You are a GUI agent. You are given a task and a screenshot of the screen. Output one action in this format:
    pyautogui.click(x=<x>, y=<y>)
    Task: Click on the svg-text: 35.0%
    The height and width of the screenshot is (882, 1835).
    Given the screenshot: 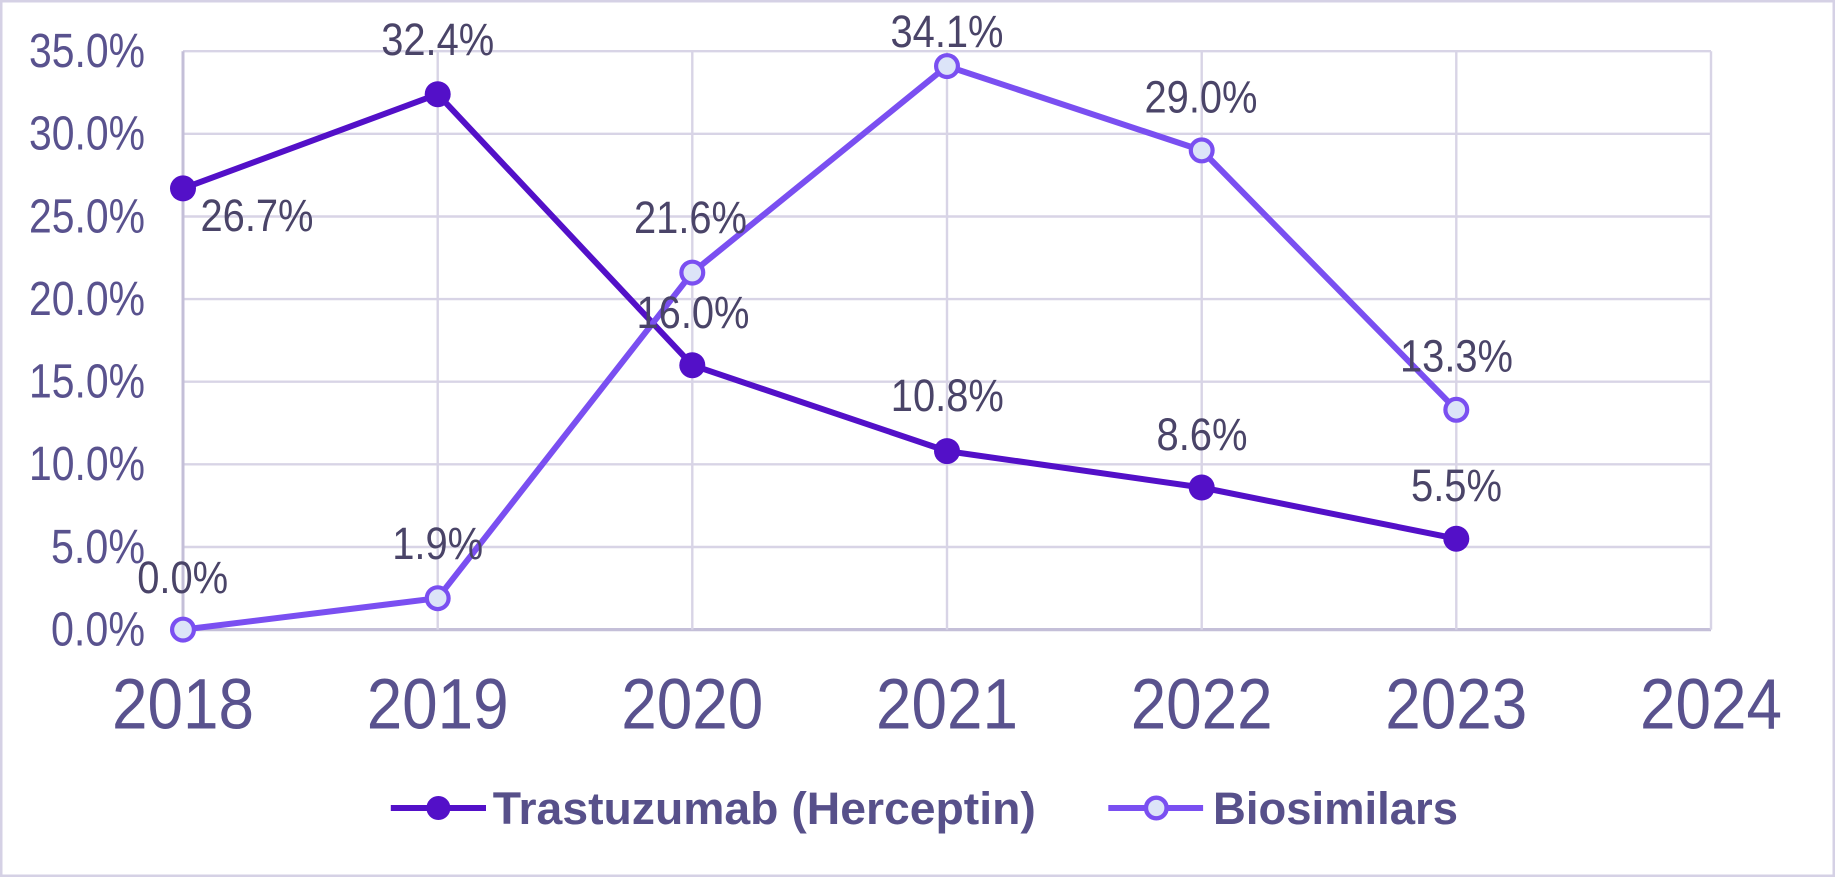 What is the action you would take?
    pyautogui.click(x=87, y=51)
    